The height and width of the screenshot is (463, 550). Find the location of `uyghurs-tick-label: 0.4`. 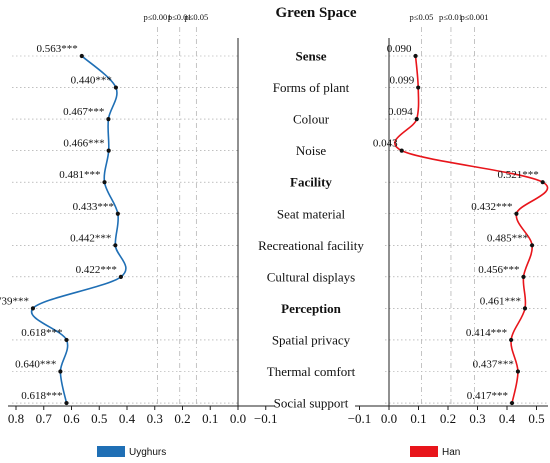

uyghurs-tick-label: 0.4 is located at coordinates (127, 418).